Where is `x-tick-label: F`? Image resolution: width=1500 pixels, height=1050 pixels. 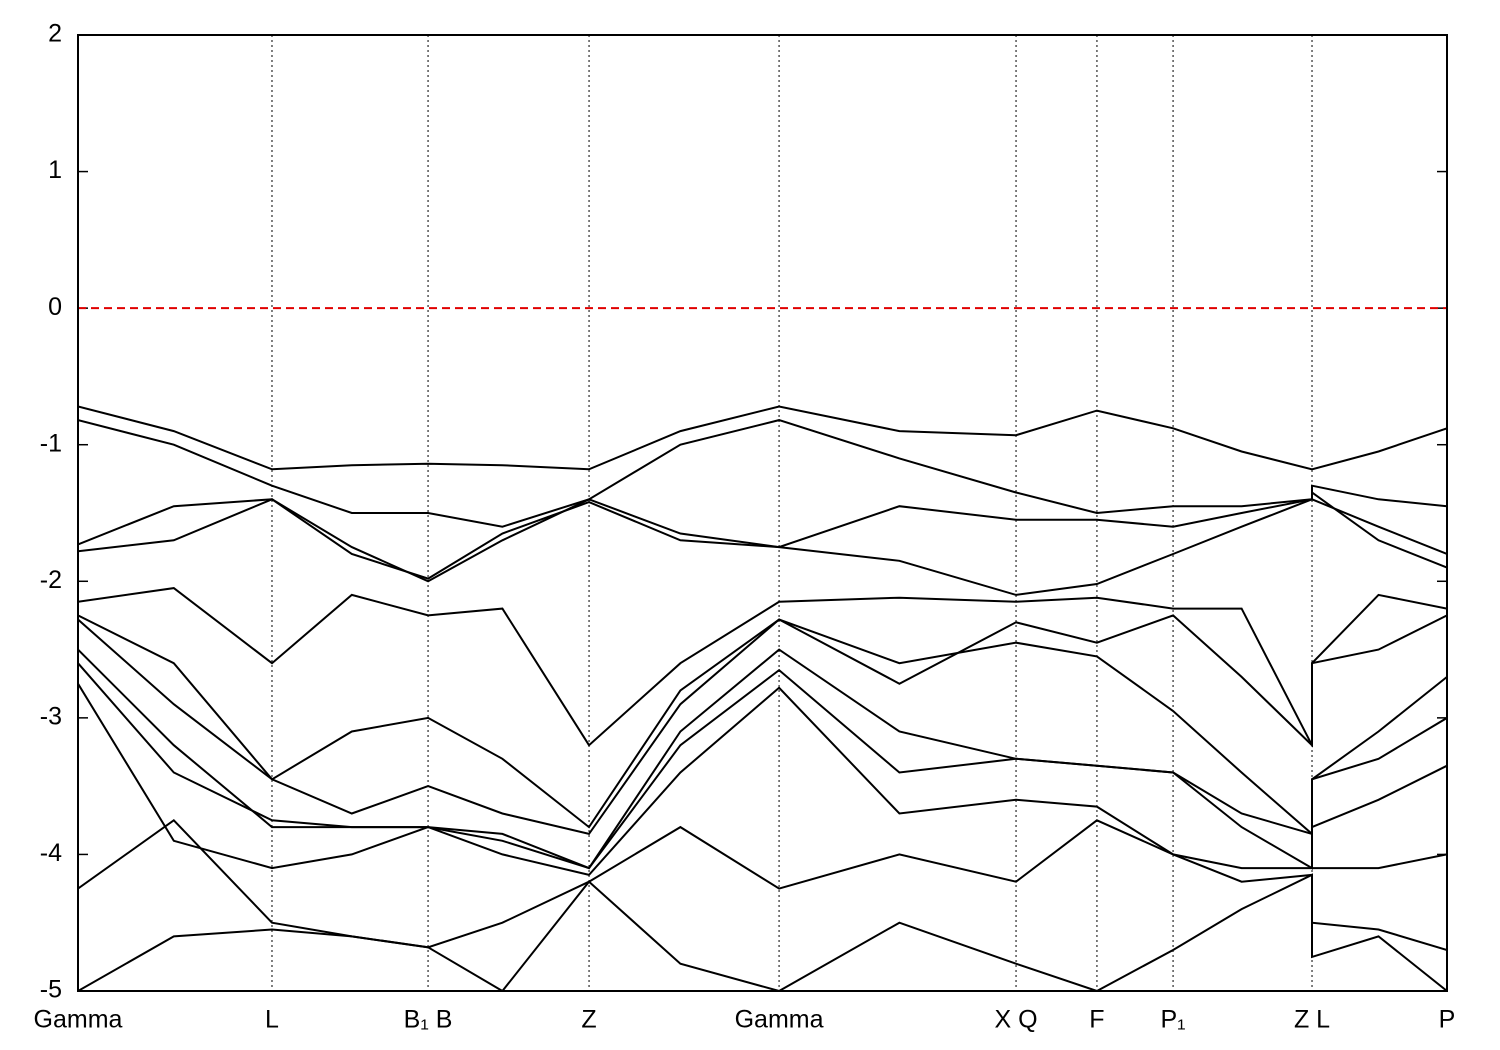 x-tick-label: F is located at coordinates (1096, 1020).